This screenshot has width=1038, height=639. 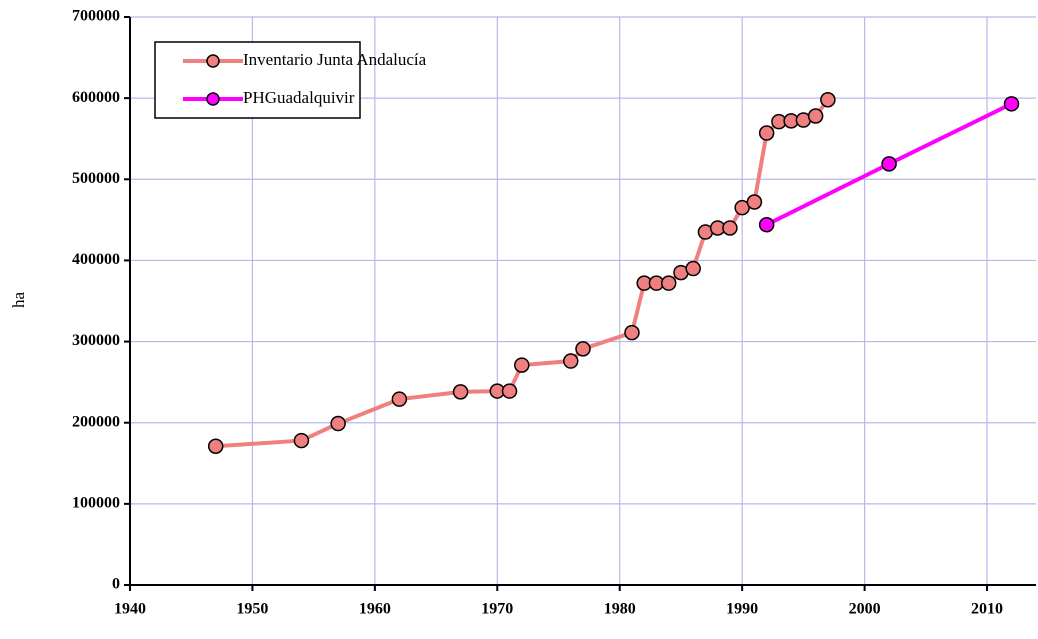 What do you see at coordinates (987, 609) in the screenshot?
I see `x-tick-label: 2010` at bounding box center [987, 609].